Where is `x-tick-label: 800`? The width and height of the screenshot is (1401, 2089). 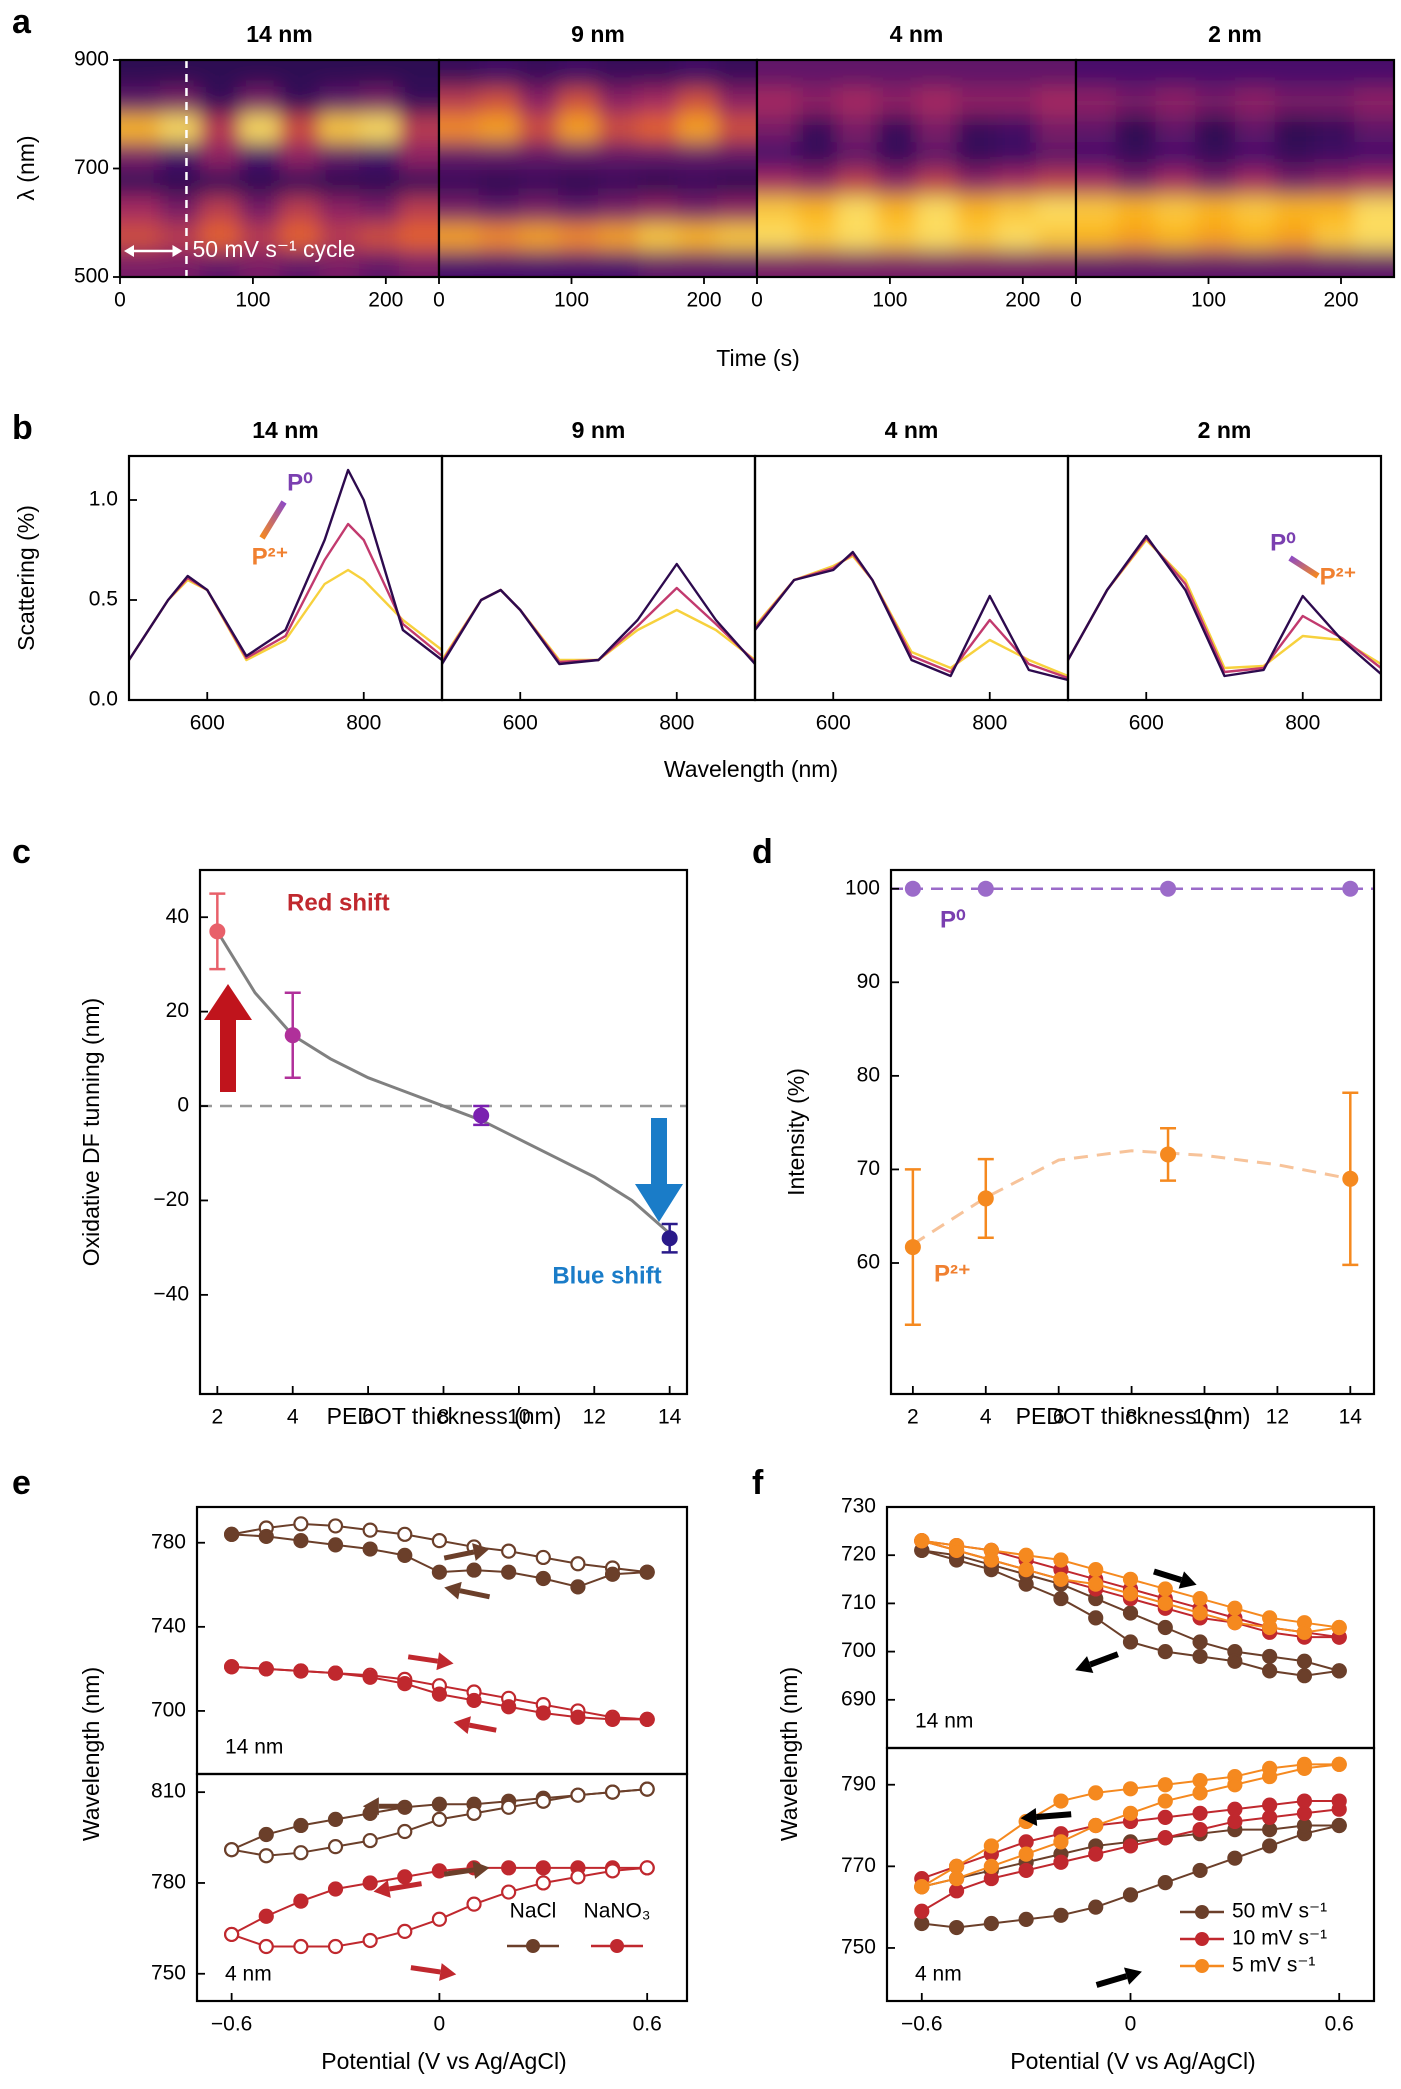 x-tick-label: 800 is located at coordinates (676, 723).